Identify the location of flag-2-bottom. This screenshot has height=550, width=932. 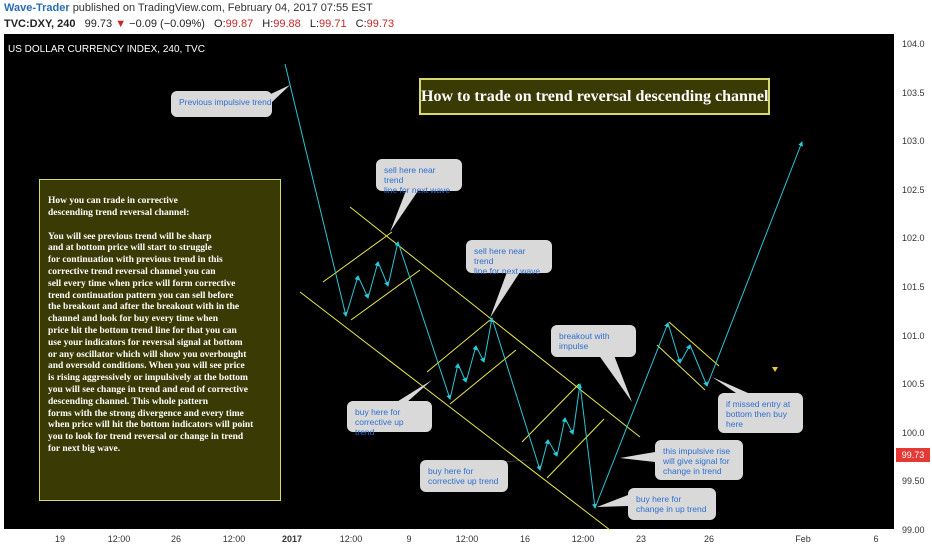
(483, 377).